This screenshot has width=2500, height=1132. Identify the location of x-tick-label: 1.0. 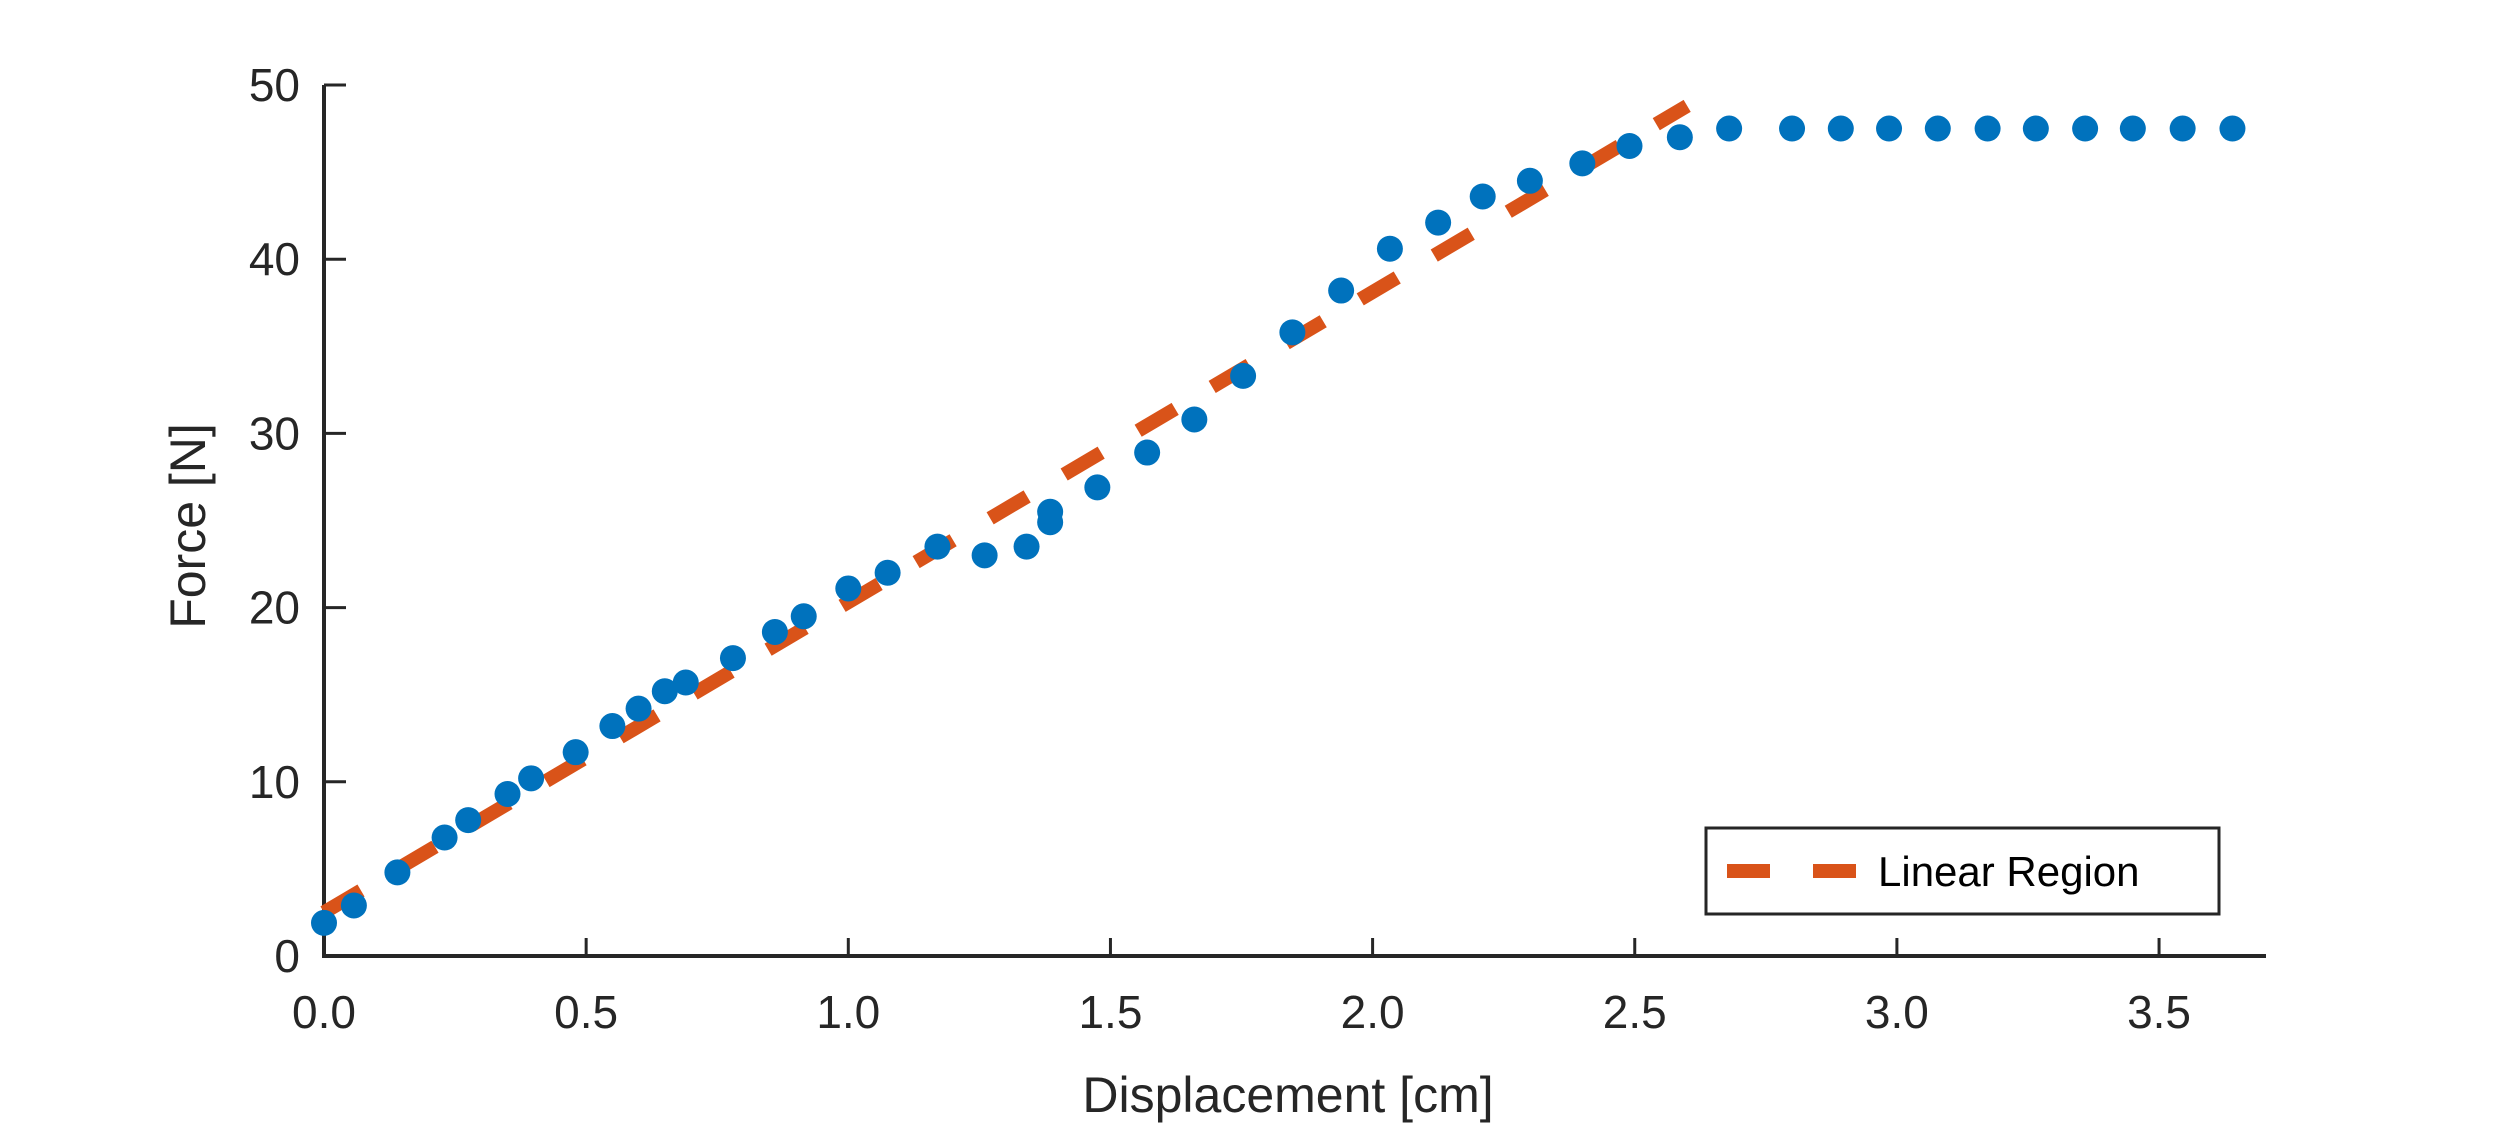
(848, 1012).